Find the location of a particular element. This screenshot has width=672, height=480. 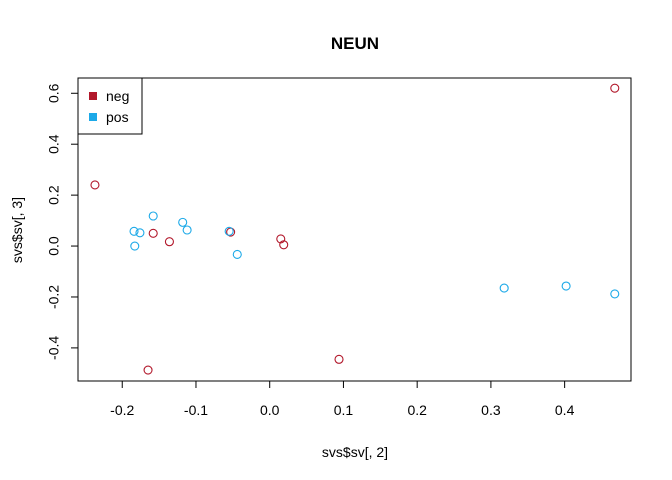

legend-swatch-neg is located at coordinates (93, 96).